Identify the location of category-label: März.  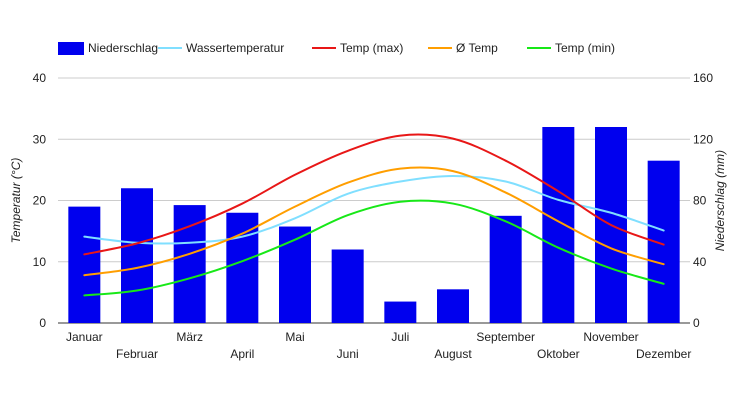
(189, 337).